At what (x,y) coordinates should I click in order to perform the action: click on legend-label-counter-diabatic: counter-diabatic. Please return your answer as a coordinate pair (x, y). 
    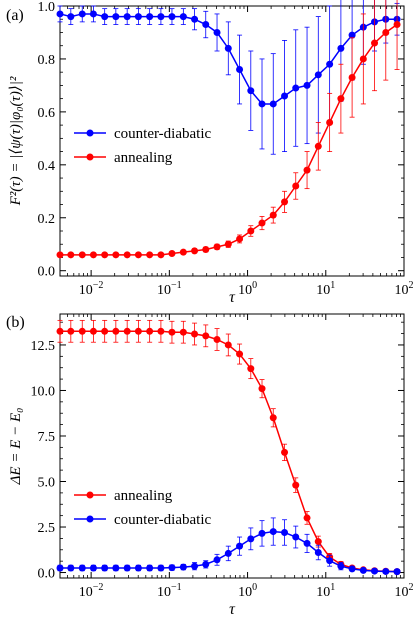
    Looking at the image, I should click on (162, 134).